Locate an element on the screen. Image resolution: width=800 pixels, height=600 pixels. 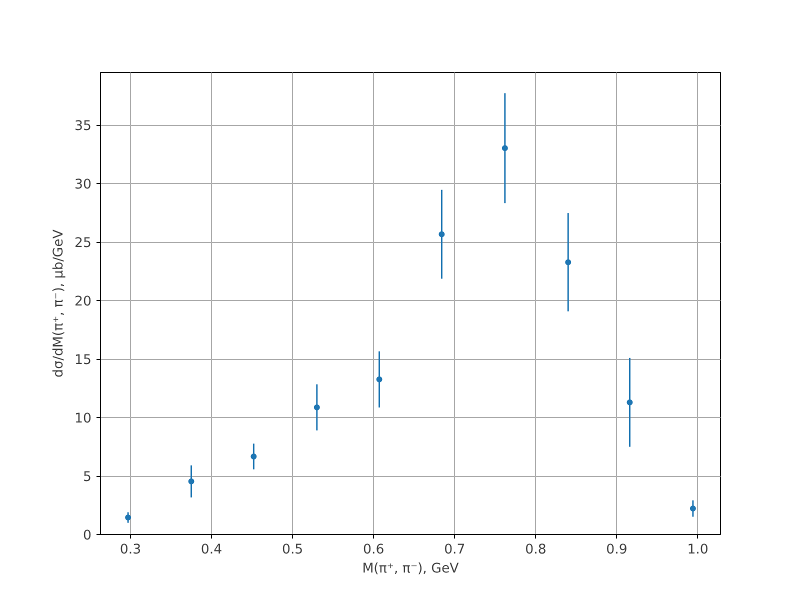
x-tick-label: 0.3 is located at coordinates (131, 550).